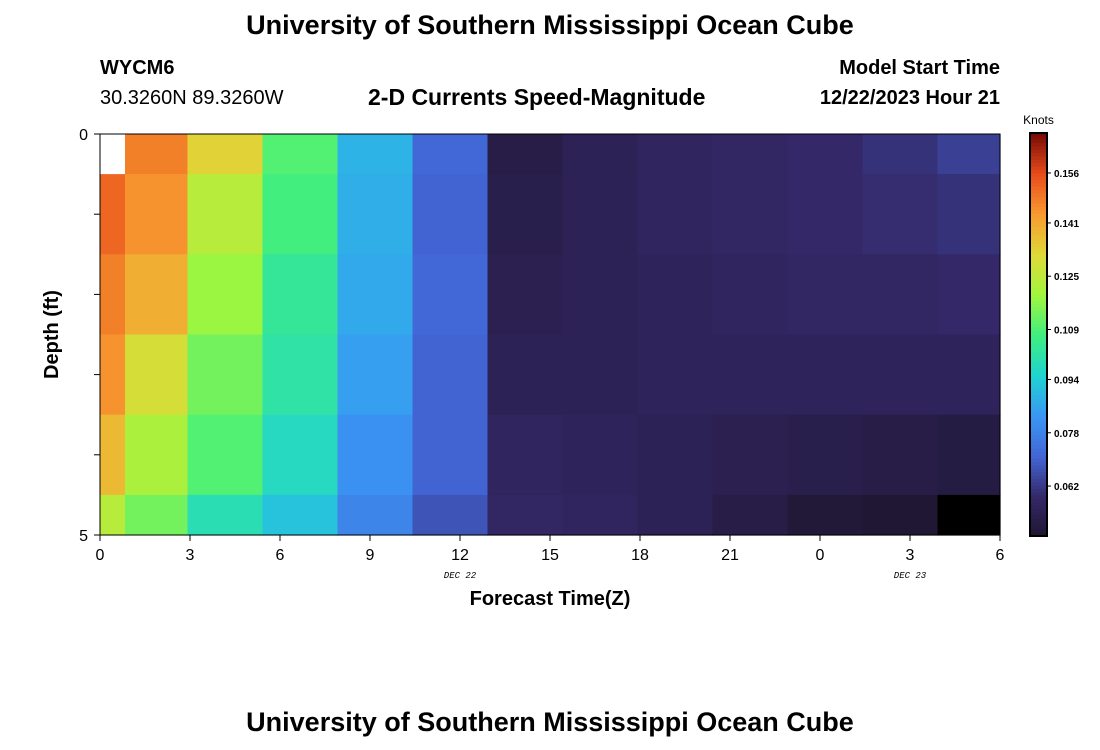 The image size is (1100, 750). What do you see at coordinates (1066, 174) in the screenshot?
I see `colorbar-tick-label: 0.156` at bounding box center [1066, 174].